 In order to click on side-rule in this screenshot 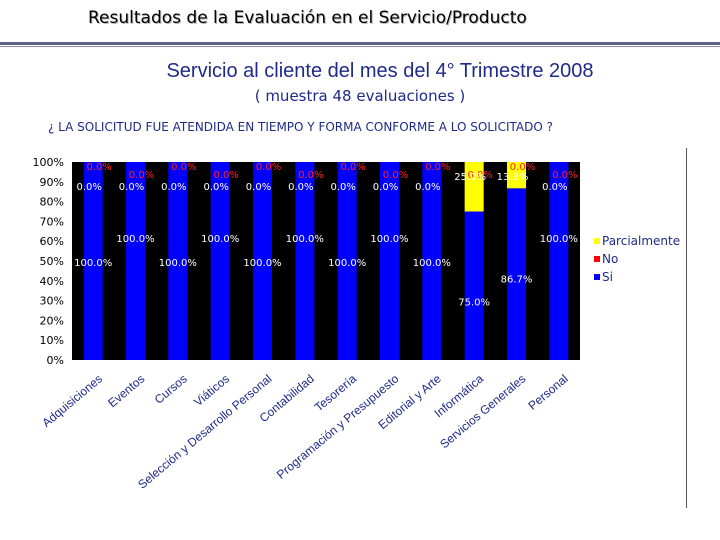, I will do `click(686, 328)`.